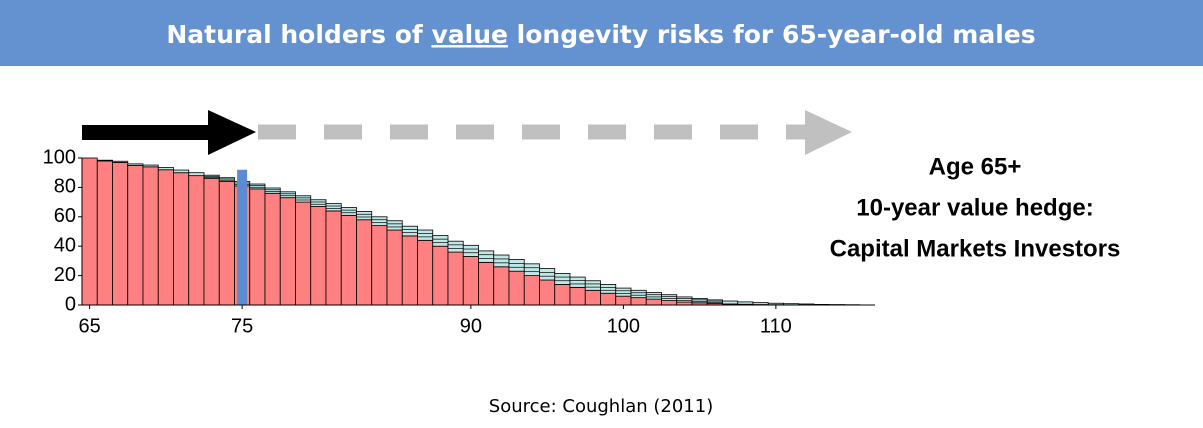  I want to click on arrow-head, so click(232, 132).